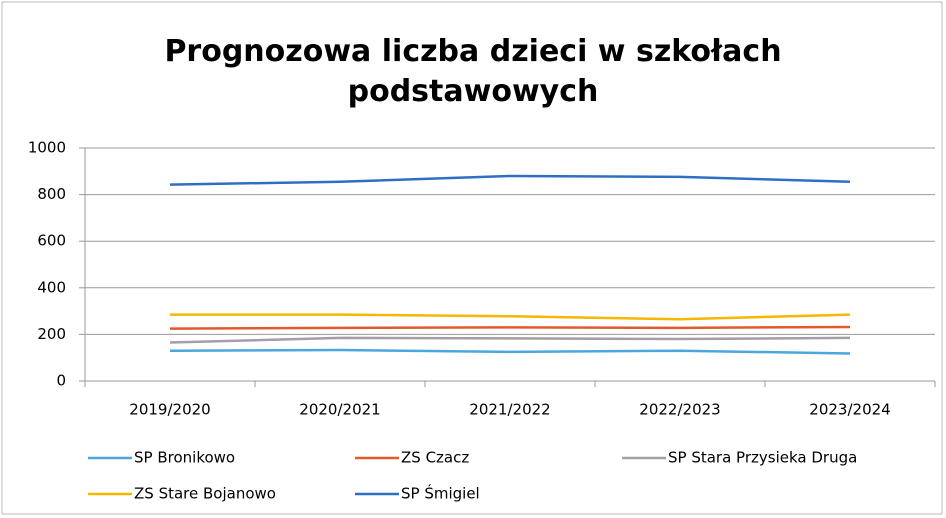 The image size is (946, 518). What do you see at coordinates (849, 410) in the screenshot?
I see `x-tick-label: 2023/2024` at bounding box center [849, 410].